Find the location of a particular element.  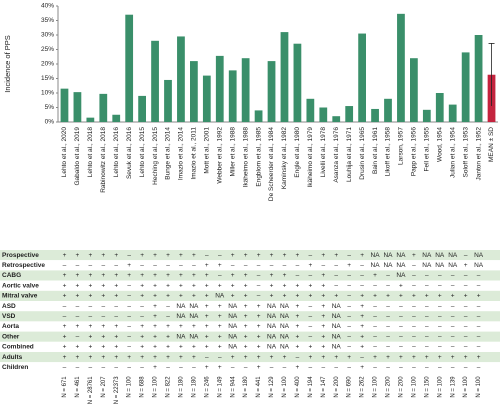

x-tick-label: Rabinowitz et al., 2018 is located at coordinates (103, 160).